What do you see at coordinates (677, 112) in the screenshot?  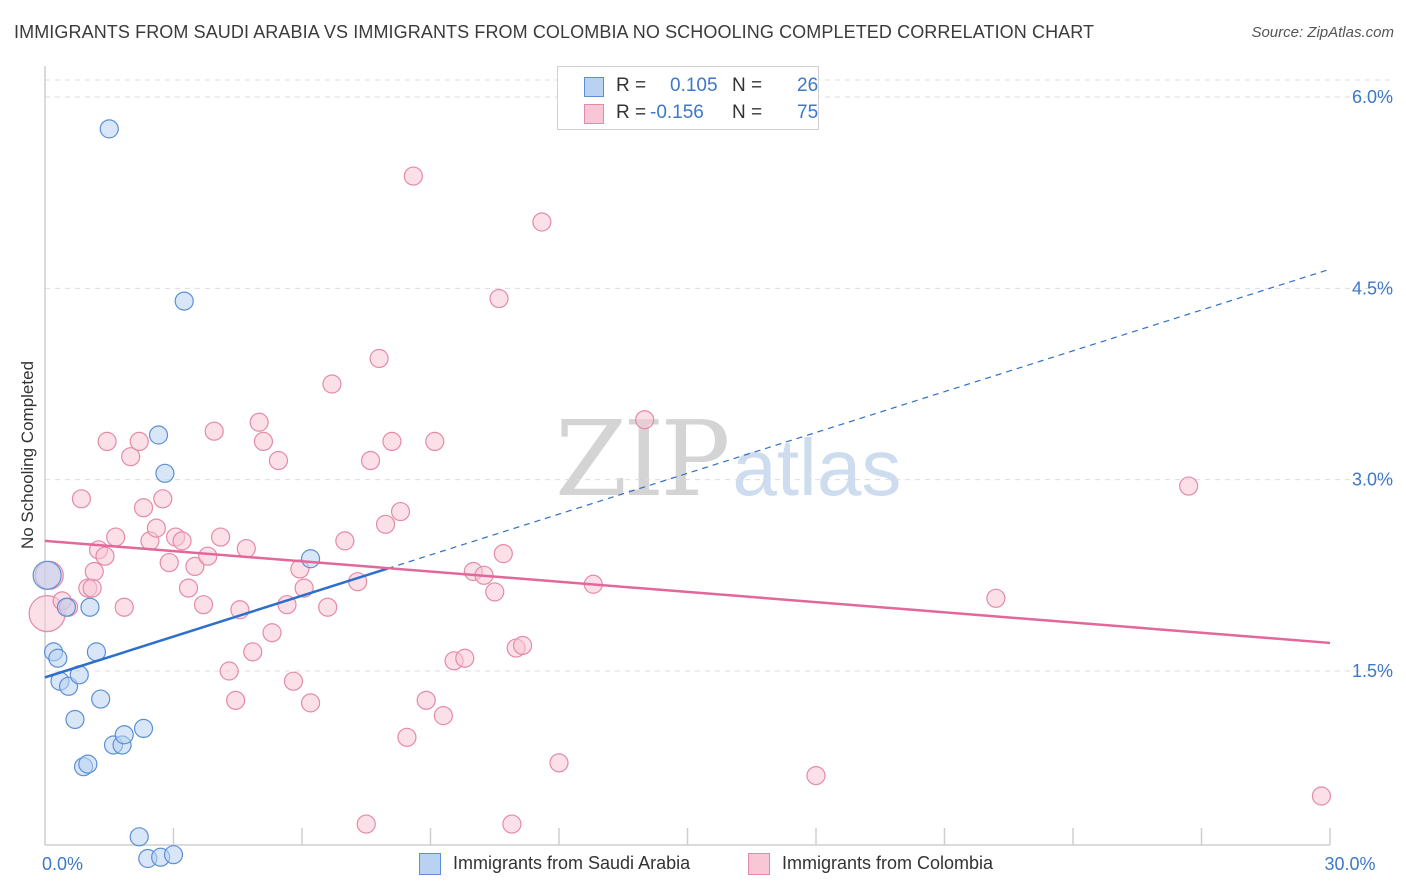 I see `legend-r-value-colombia: -0.156` at bounding box center [677, 112].